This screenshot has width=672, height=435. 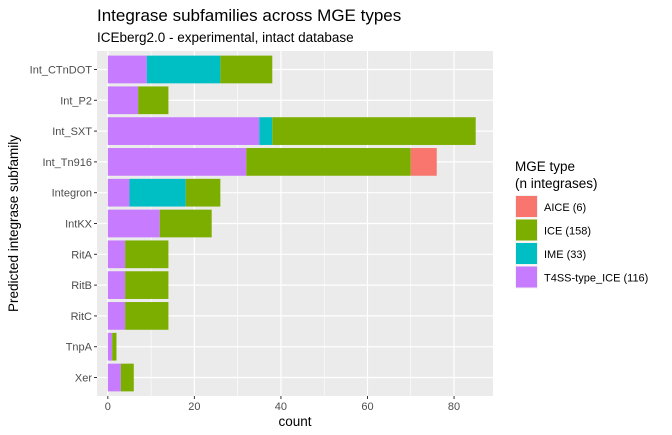 What do you see at coordinates (81, 286) in the screenshot?
I see `y-tick-label: RitB` at bounding box center [81, 286].